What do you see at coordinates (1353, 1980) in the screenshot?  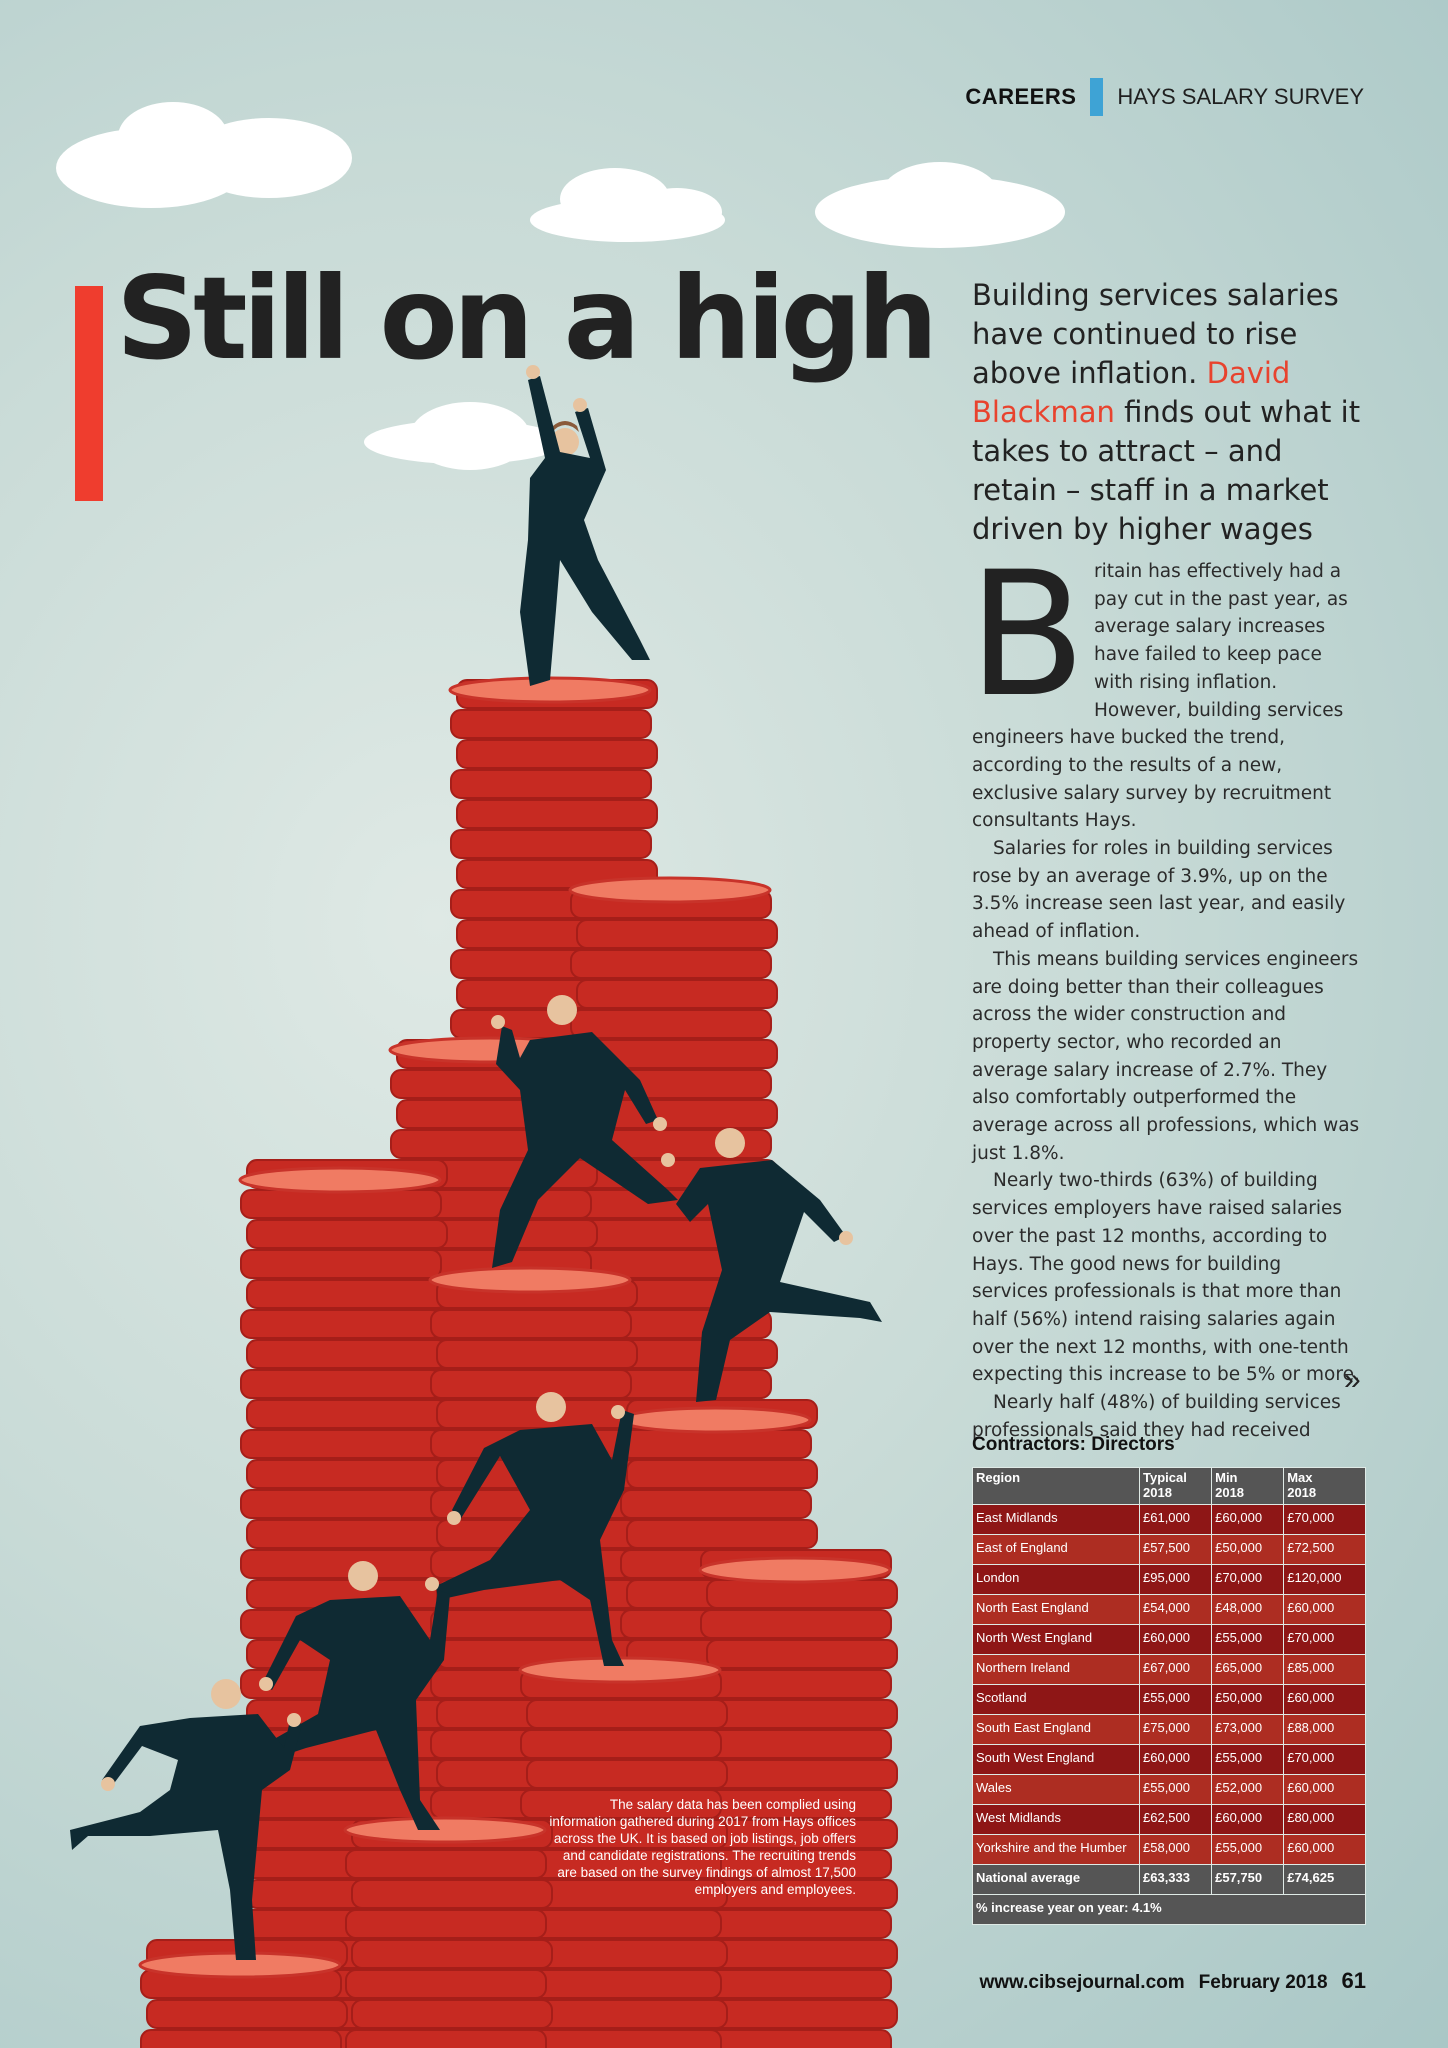 I see `page-number: 61` at bounding box center [1353, 1980].